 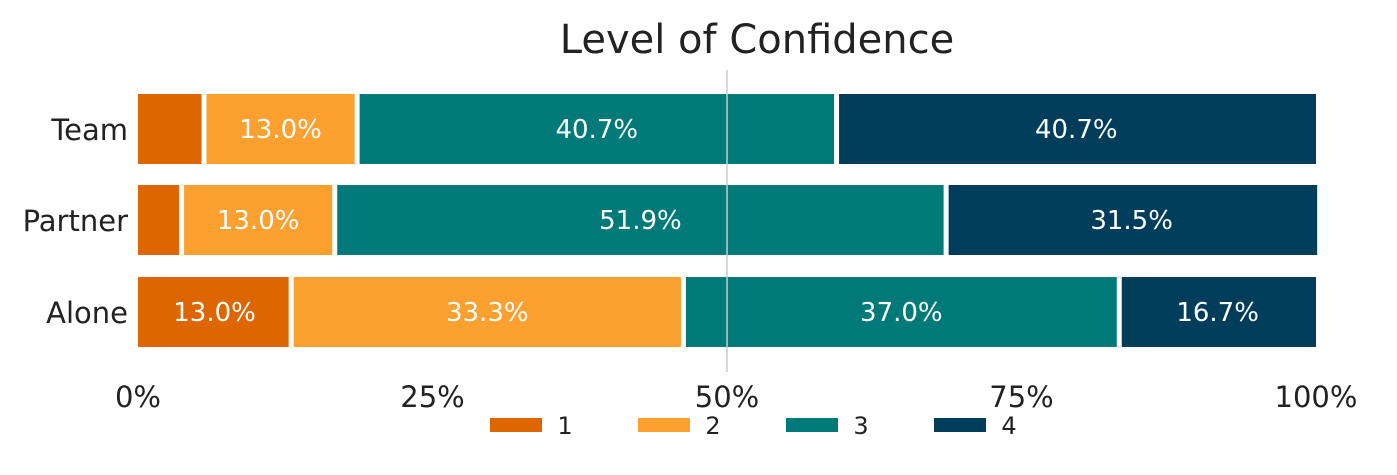 I want to click on category-label-team: Team, so click(x=89, y=130).